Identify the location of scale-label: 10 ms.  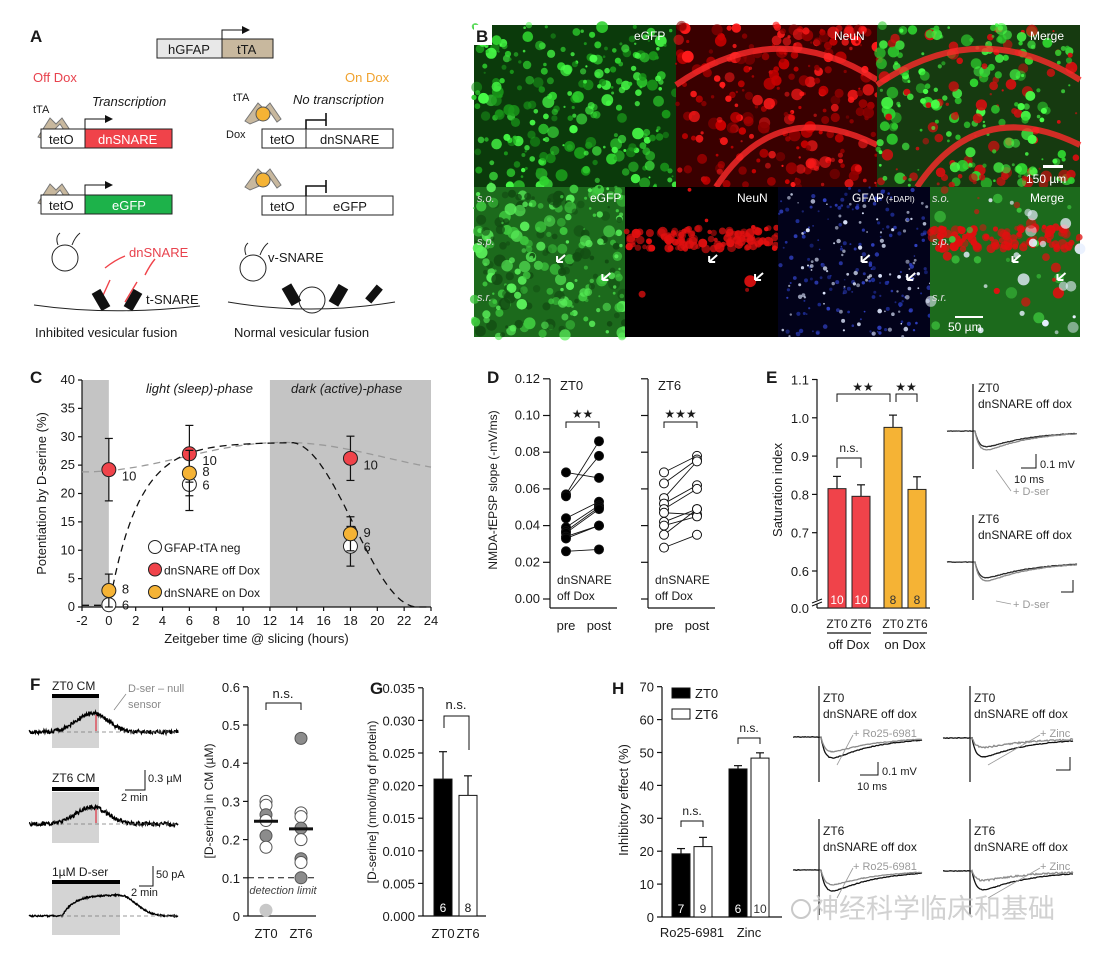
(1029, 480).